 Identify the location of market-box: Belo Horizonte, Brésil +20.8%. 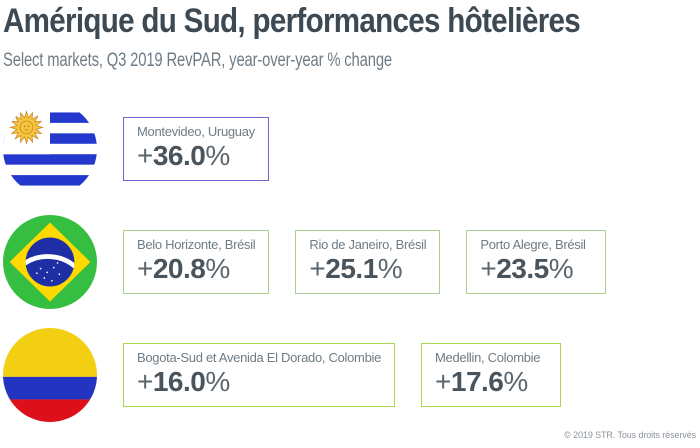
(196, 261).